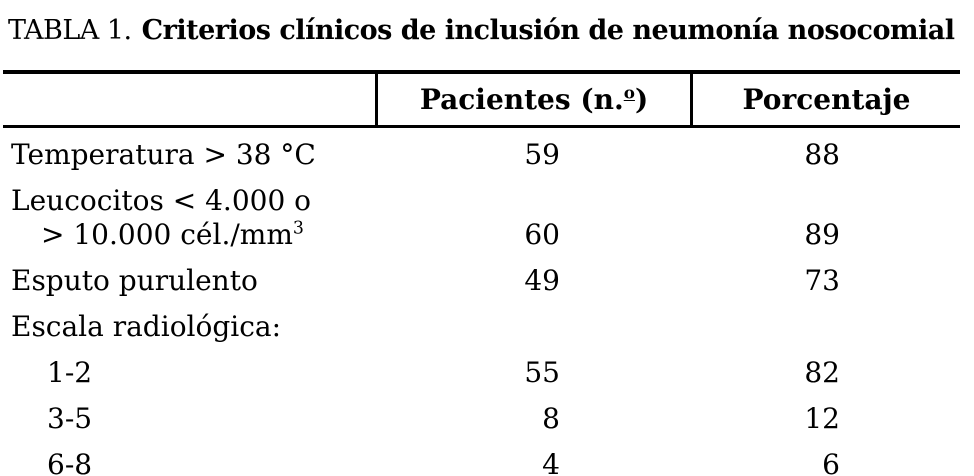 This screenshot has height=476, width=974. What do you see at coordinates (298, 228) in the screenshot?
I see `superscript-3: 3` at bounding box center [298, 228].